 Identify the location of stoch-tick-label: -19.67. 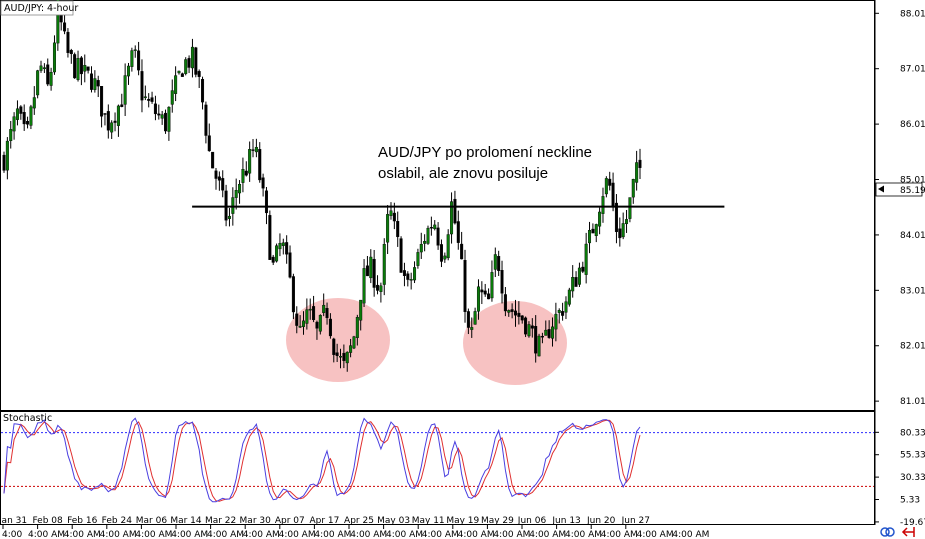
(912, 523).